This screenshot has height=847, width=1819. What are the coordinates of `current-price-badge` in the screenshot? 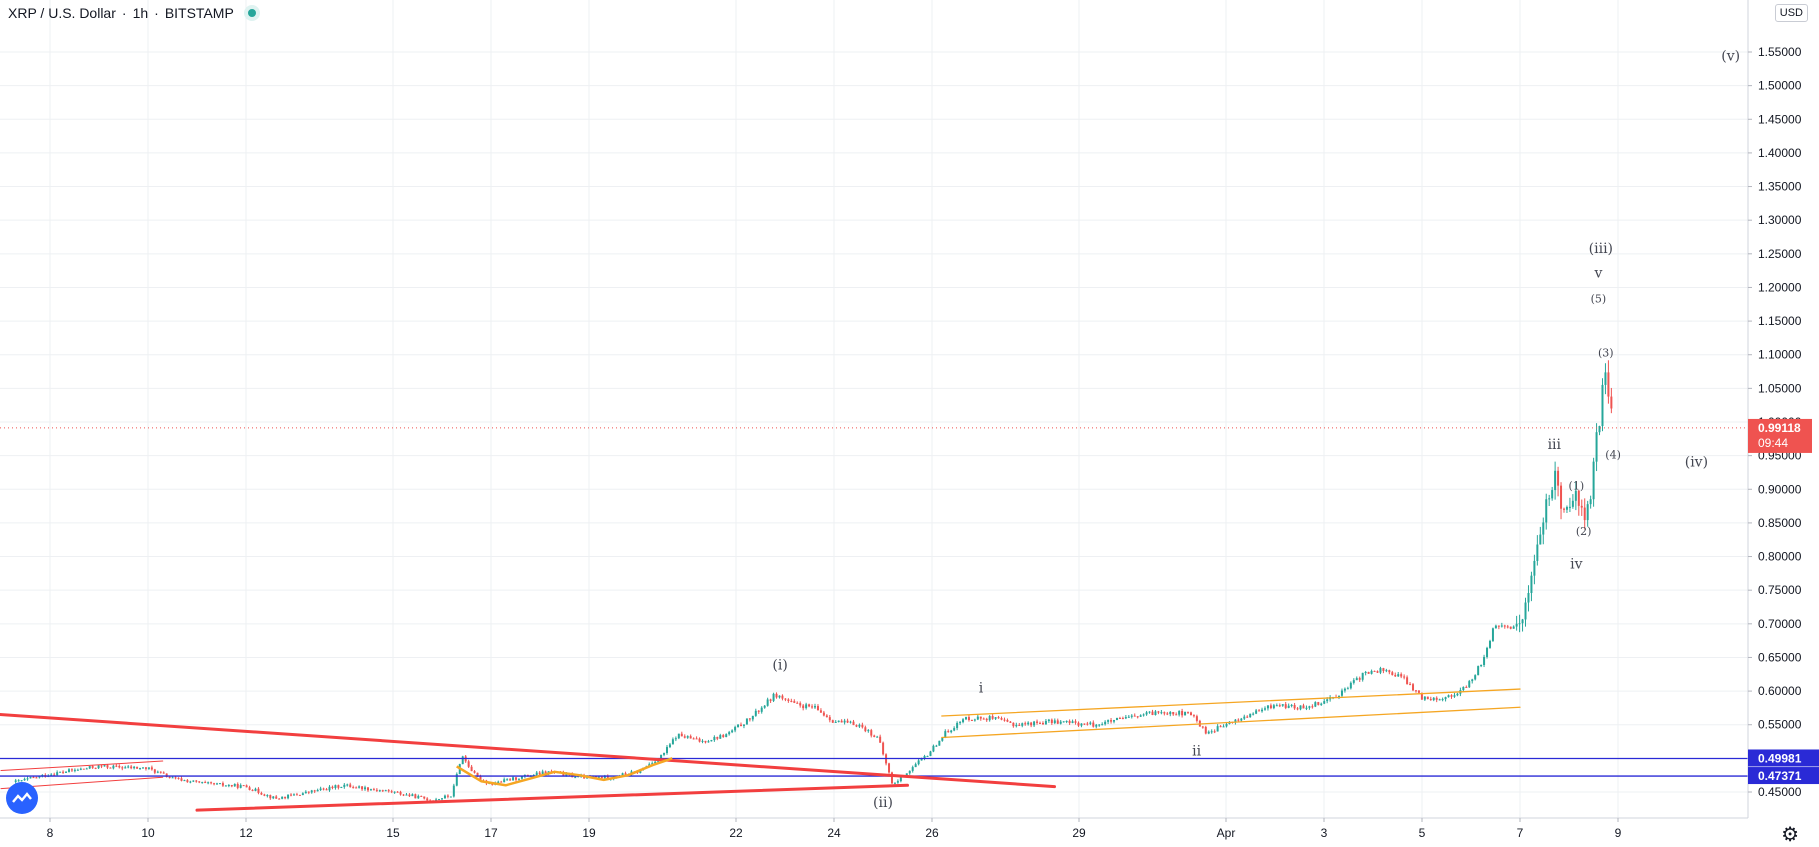 It's located at (1780, 435).